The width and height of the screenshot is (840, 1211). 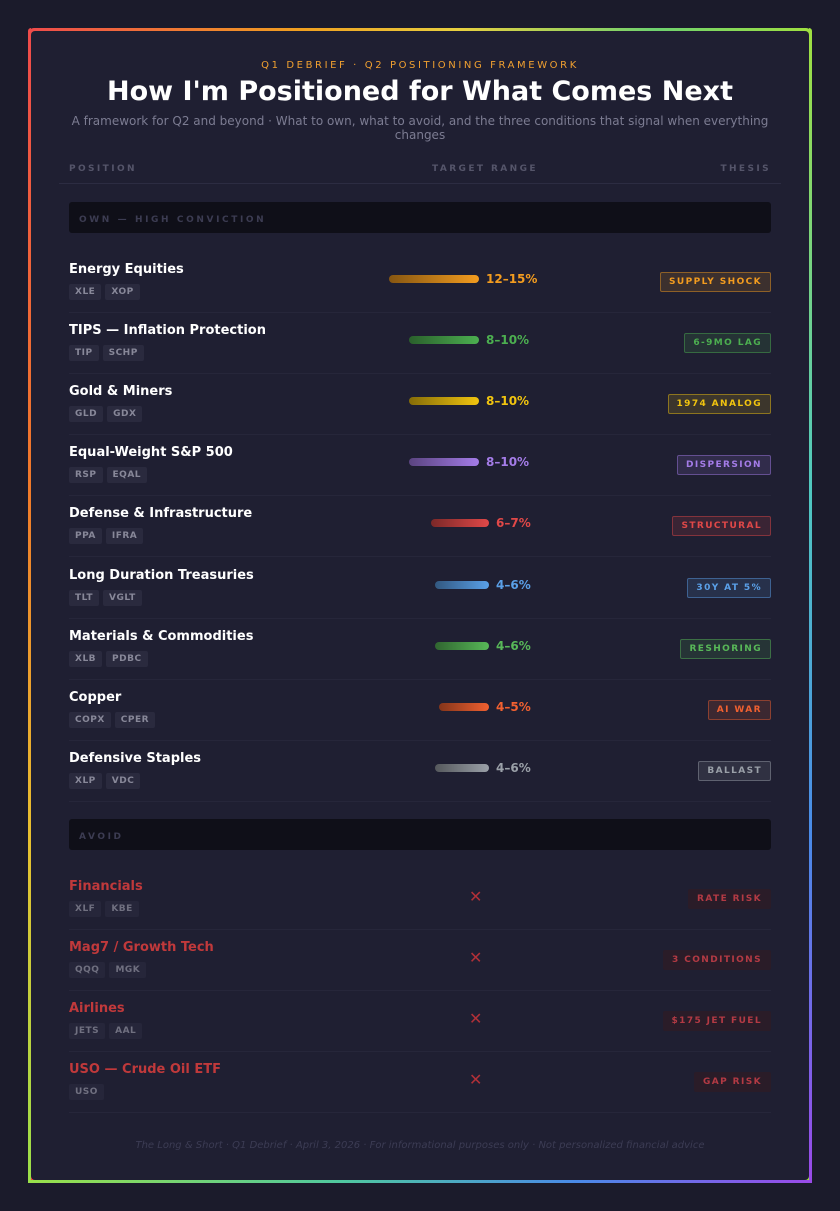 What do you see at coordinates (125, 414) in the screenshot?
I see `ticker-chip: GDX` at bounding box center [125, 414].